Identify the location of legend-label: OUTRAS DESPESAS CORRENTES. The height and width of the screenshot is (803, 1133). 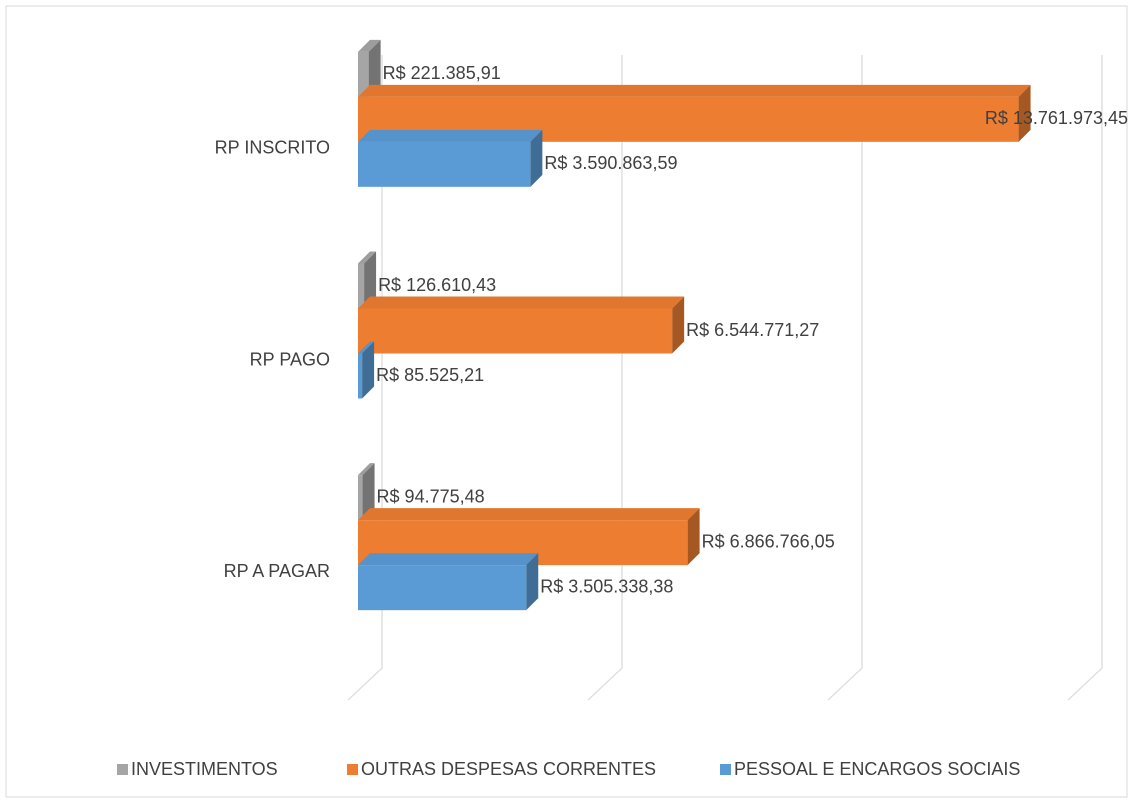
(508, 769).